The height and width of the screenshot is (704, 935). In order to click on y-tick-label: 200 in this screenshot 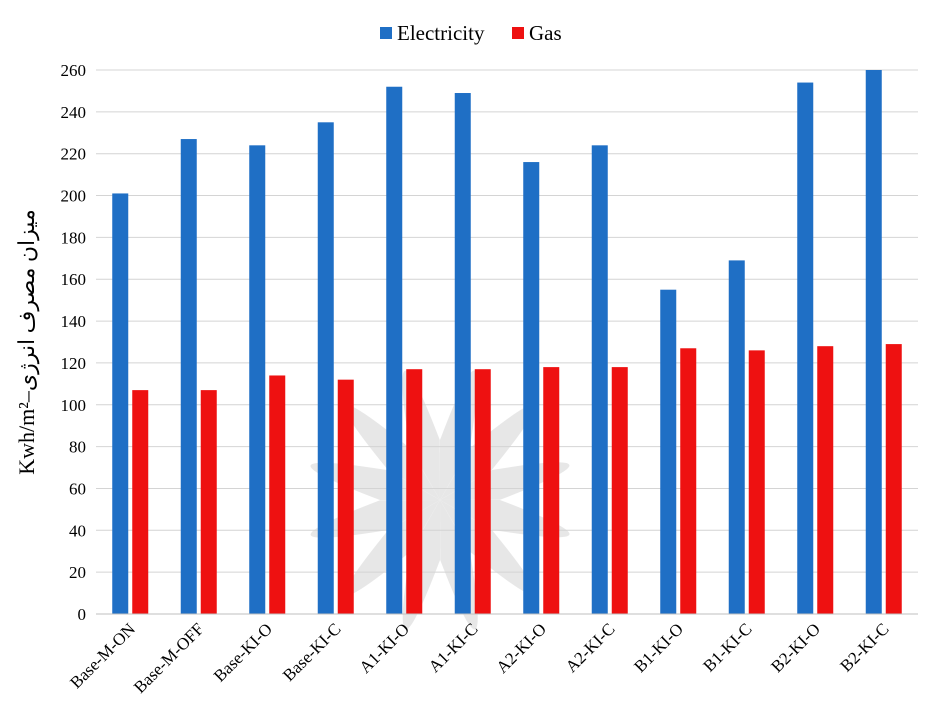, I will do `click(74, 196)`.